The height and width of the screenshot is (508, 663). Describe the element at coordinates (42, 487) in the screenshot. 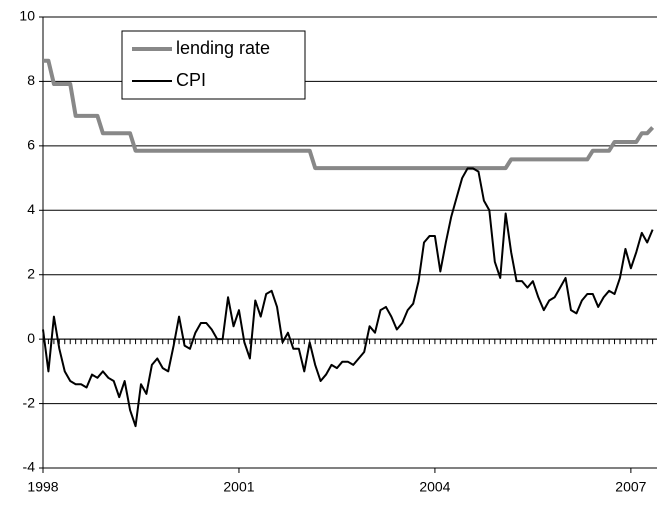

I see `x-tick-label: 1998` at that location.